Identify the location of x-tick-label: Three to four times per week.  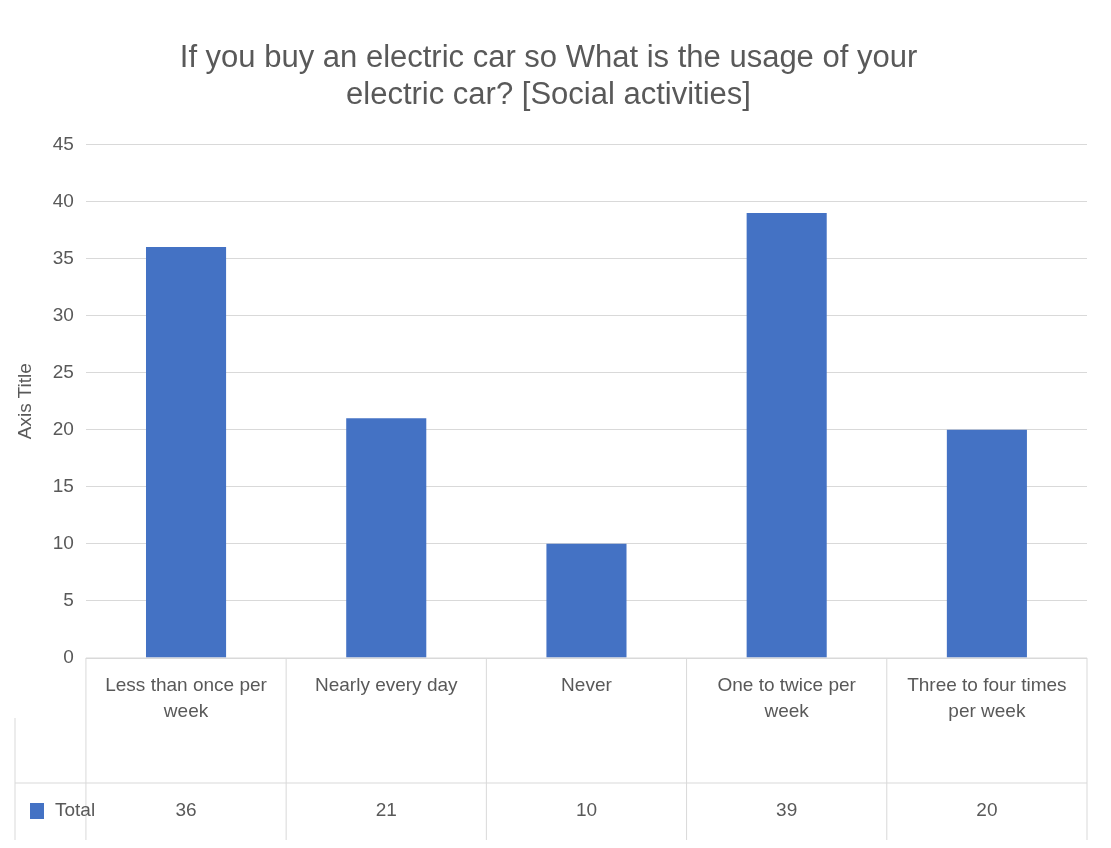
(987, 698).